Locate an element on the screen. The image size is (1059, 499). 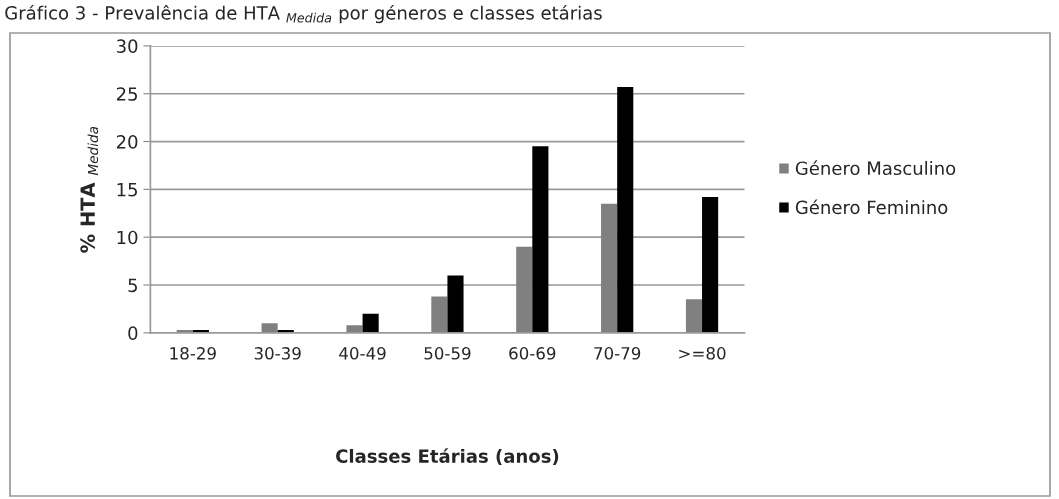
chart-title: Gráfico 3 - Prevalência de HTA $_{Medida}$ por géneros e classes etárias is located at coordinates (303, 14).